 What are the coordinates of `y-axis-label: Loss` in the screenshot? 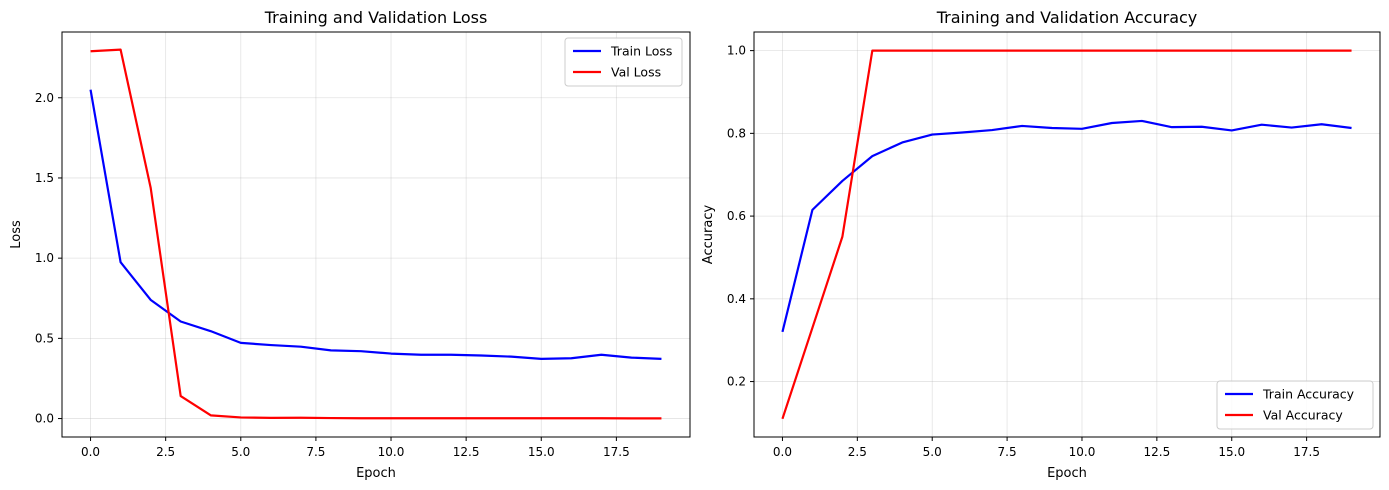 It's located at (16, 234).